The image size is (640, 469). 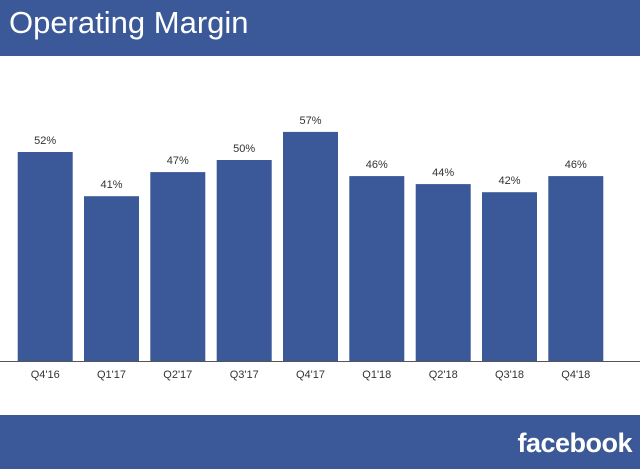 I want to click on data-label-4: 57%, so click(x=310, y=121).